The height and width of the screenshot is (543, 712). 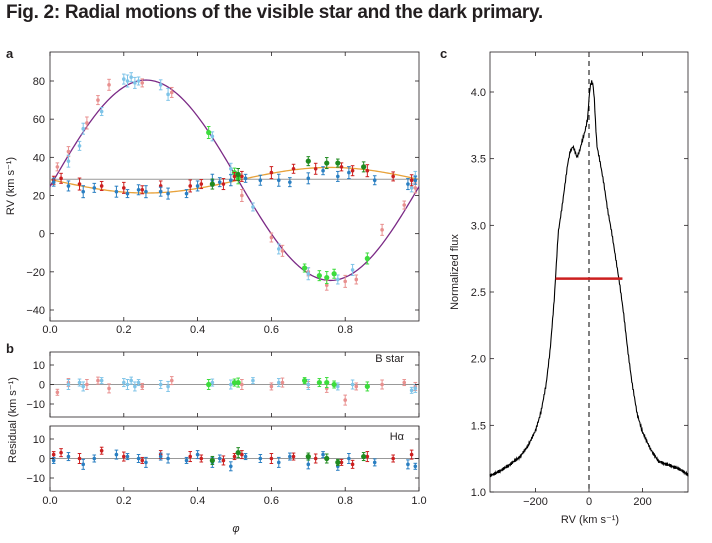 What do you see at coordinates (345, 330) in the screenshot?
I see `x-tick-label: 0.8` at bounding box center [345, 330].